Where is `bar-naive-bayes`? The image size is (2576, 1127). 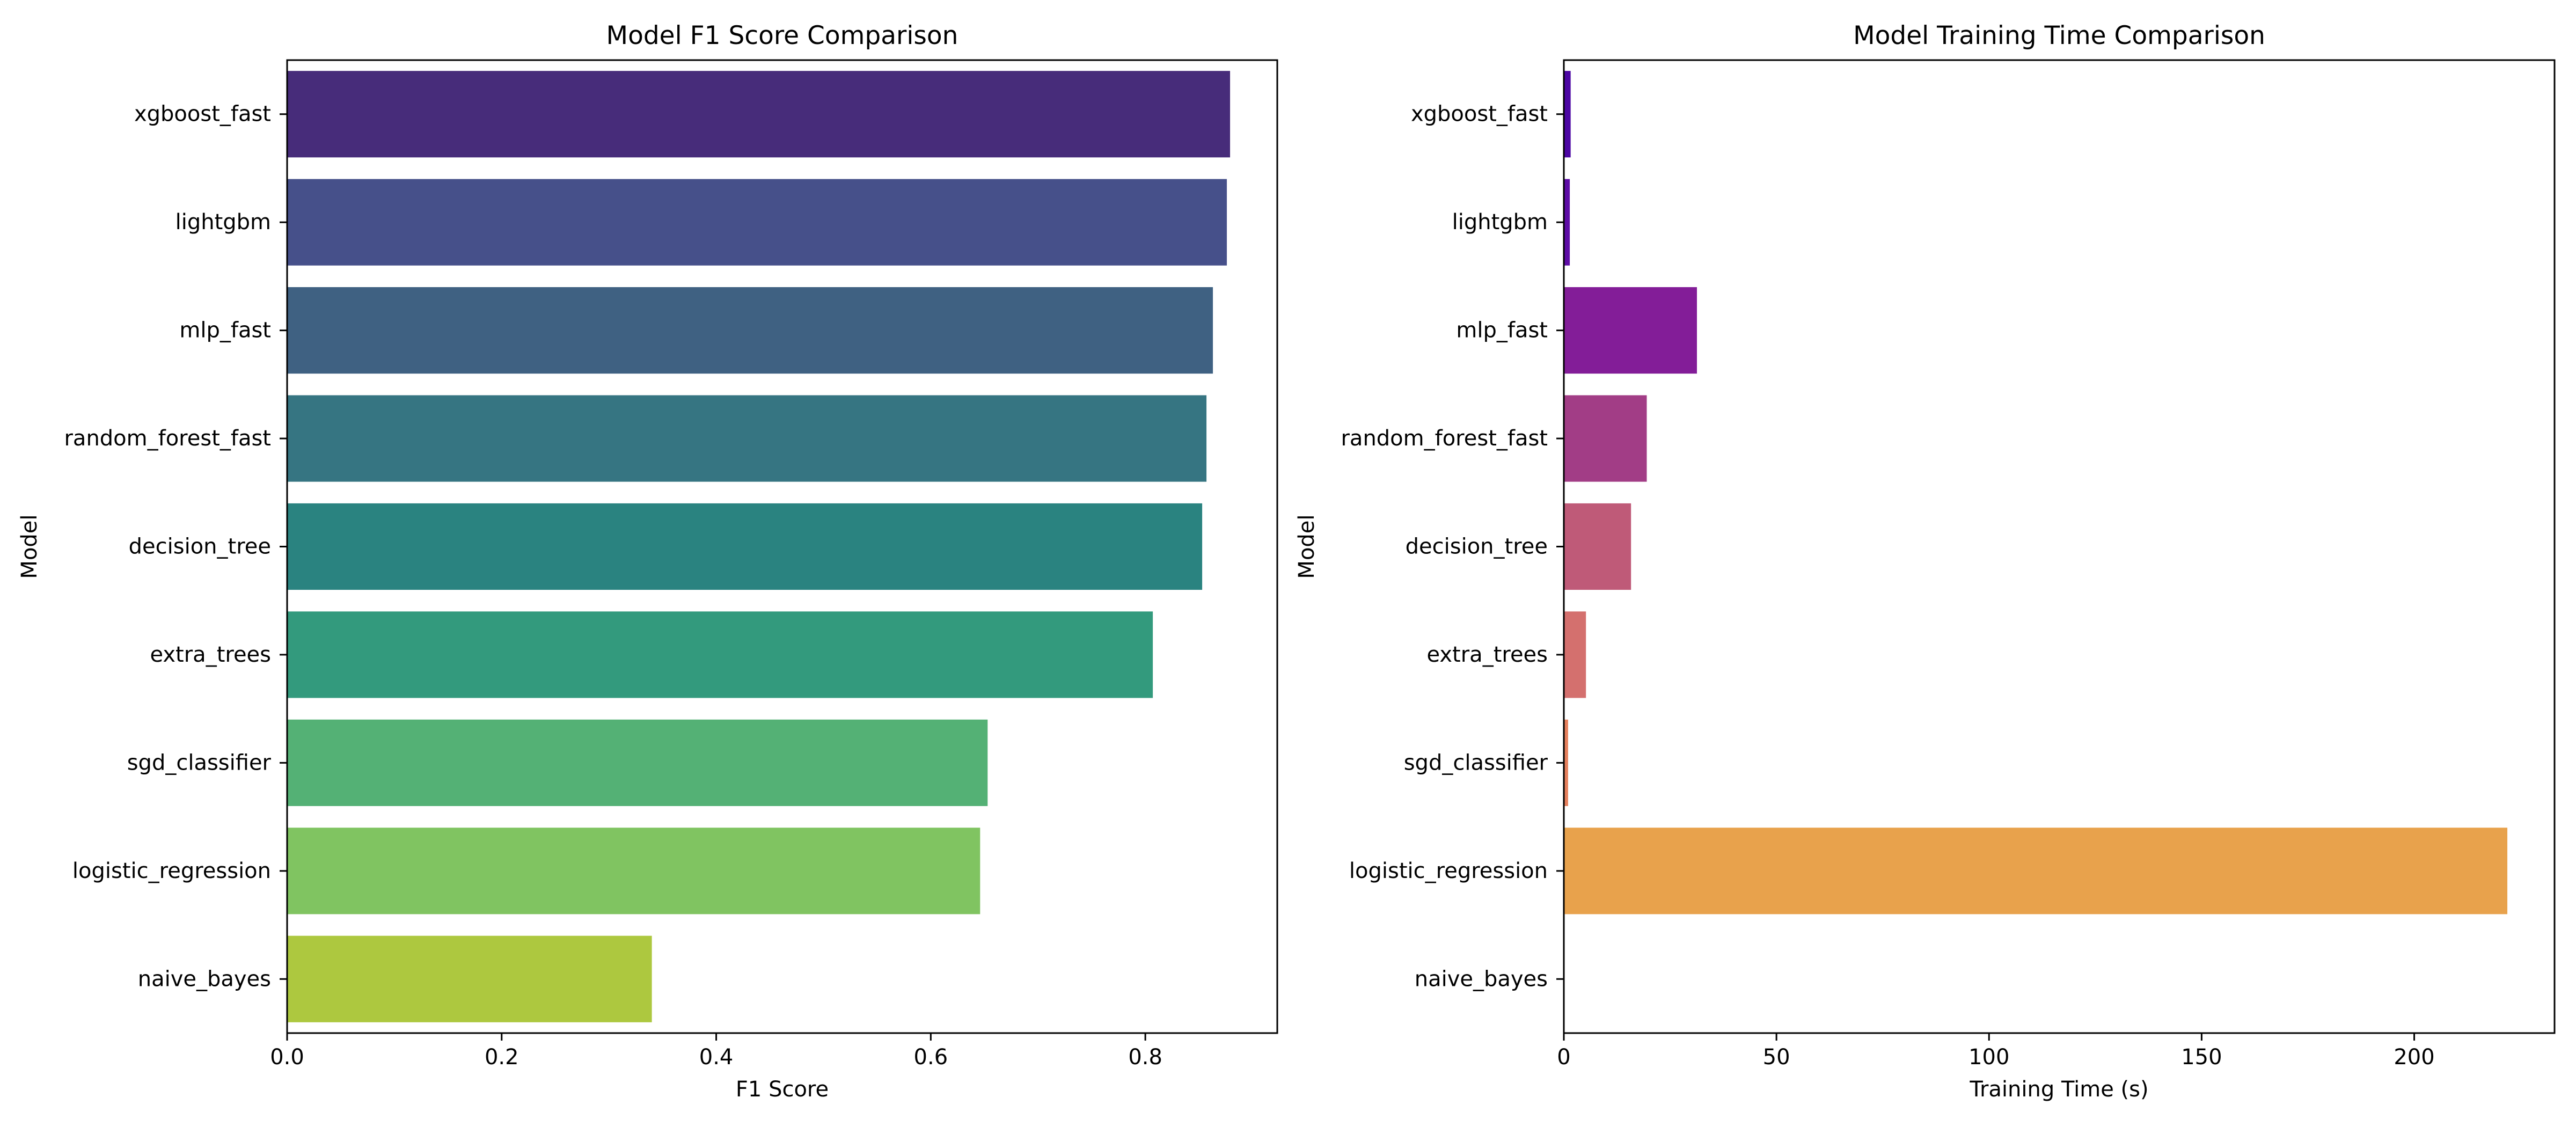 bar-naive-bayes is located at coordinates (469, 978).